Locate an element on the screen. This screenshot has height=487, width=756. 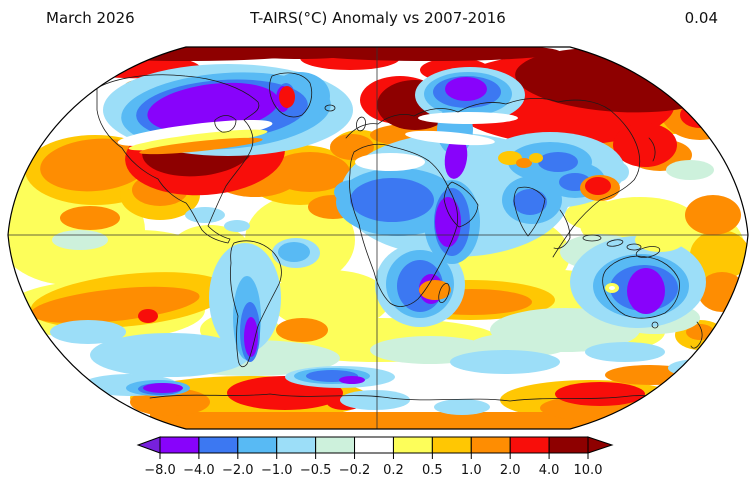
colorbar-tick-label: 2.0 is located at coordinates (510, 470).